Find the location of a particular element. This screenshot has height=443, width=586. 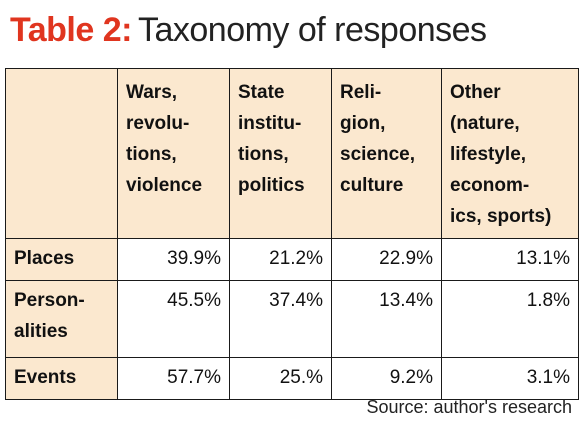

column-header-line: revolu- is located at coordinates (158, 123).